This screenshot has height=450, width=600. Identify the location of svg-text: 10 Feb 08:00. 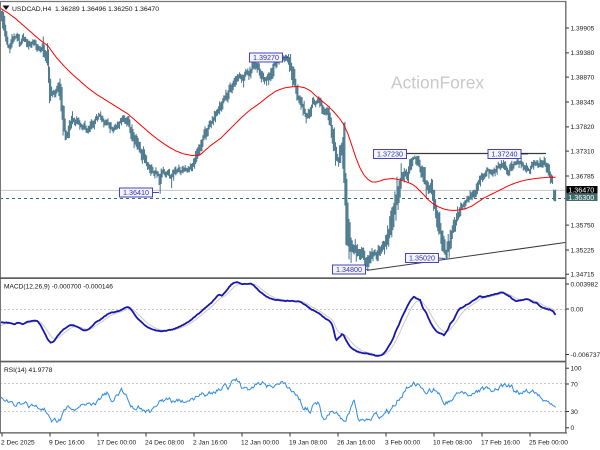
(452, 443).